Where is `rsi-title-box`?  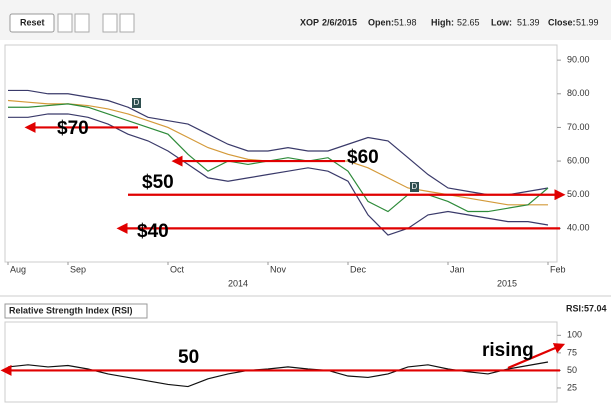 rsi-title-box is located at coordinates (76, 311).